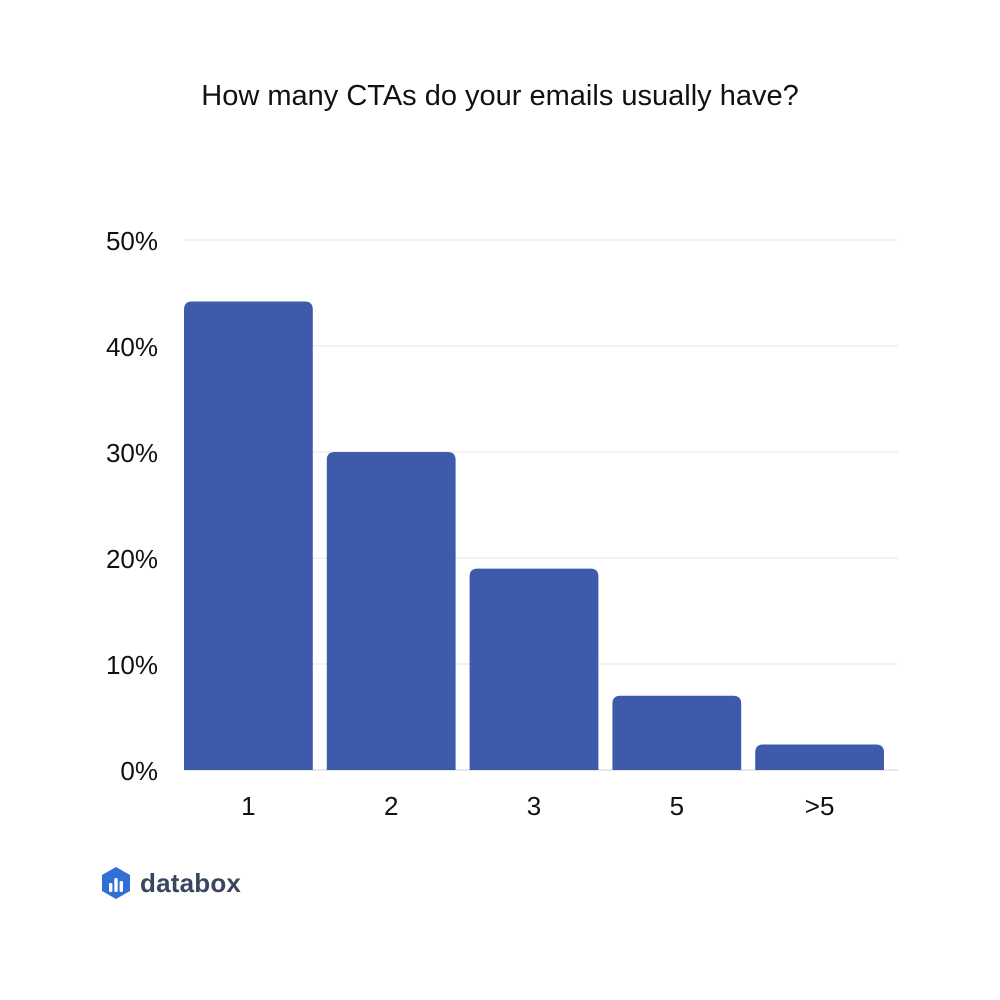 This screenshot has width=1000, height=1000. What do you see at coordinates (820, 806) in the screenshot?
I see `x-tick-label: >5` at bounding box center [820, 806].